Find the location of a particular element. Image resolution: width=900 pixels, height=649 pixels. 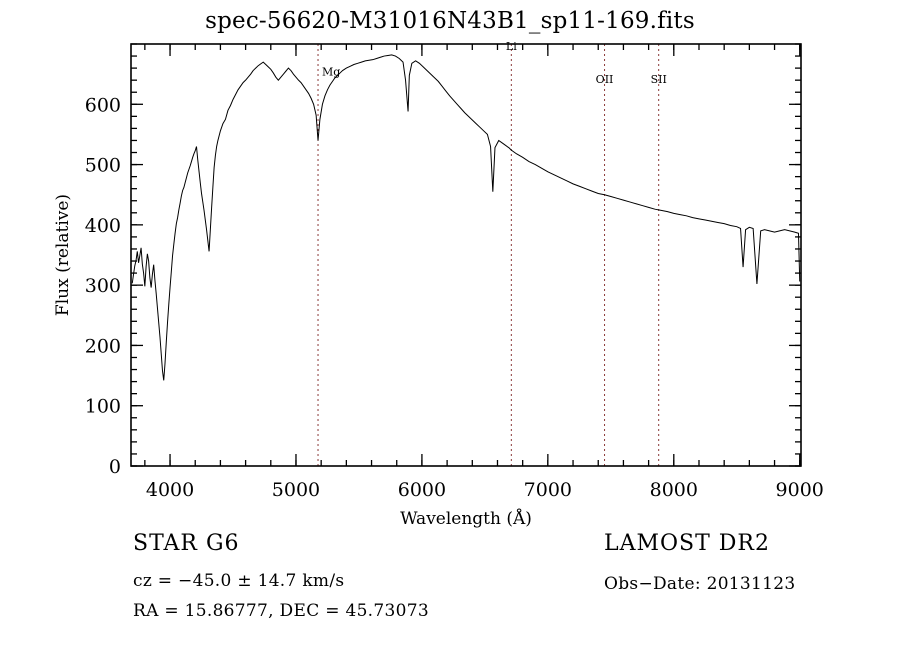

line-label-mg: Mg is located at coordinates (331, 71).